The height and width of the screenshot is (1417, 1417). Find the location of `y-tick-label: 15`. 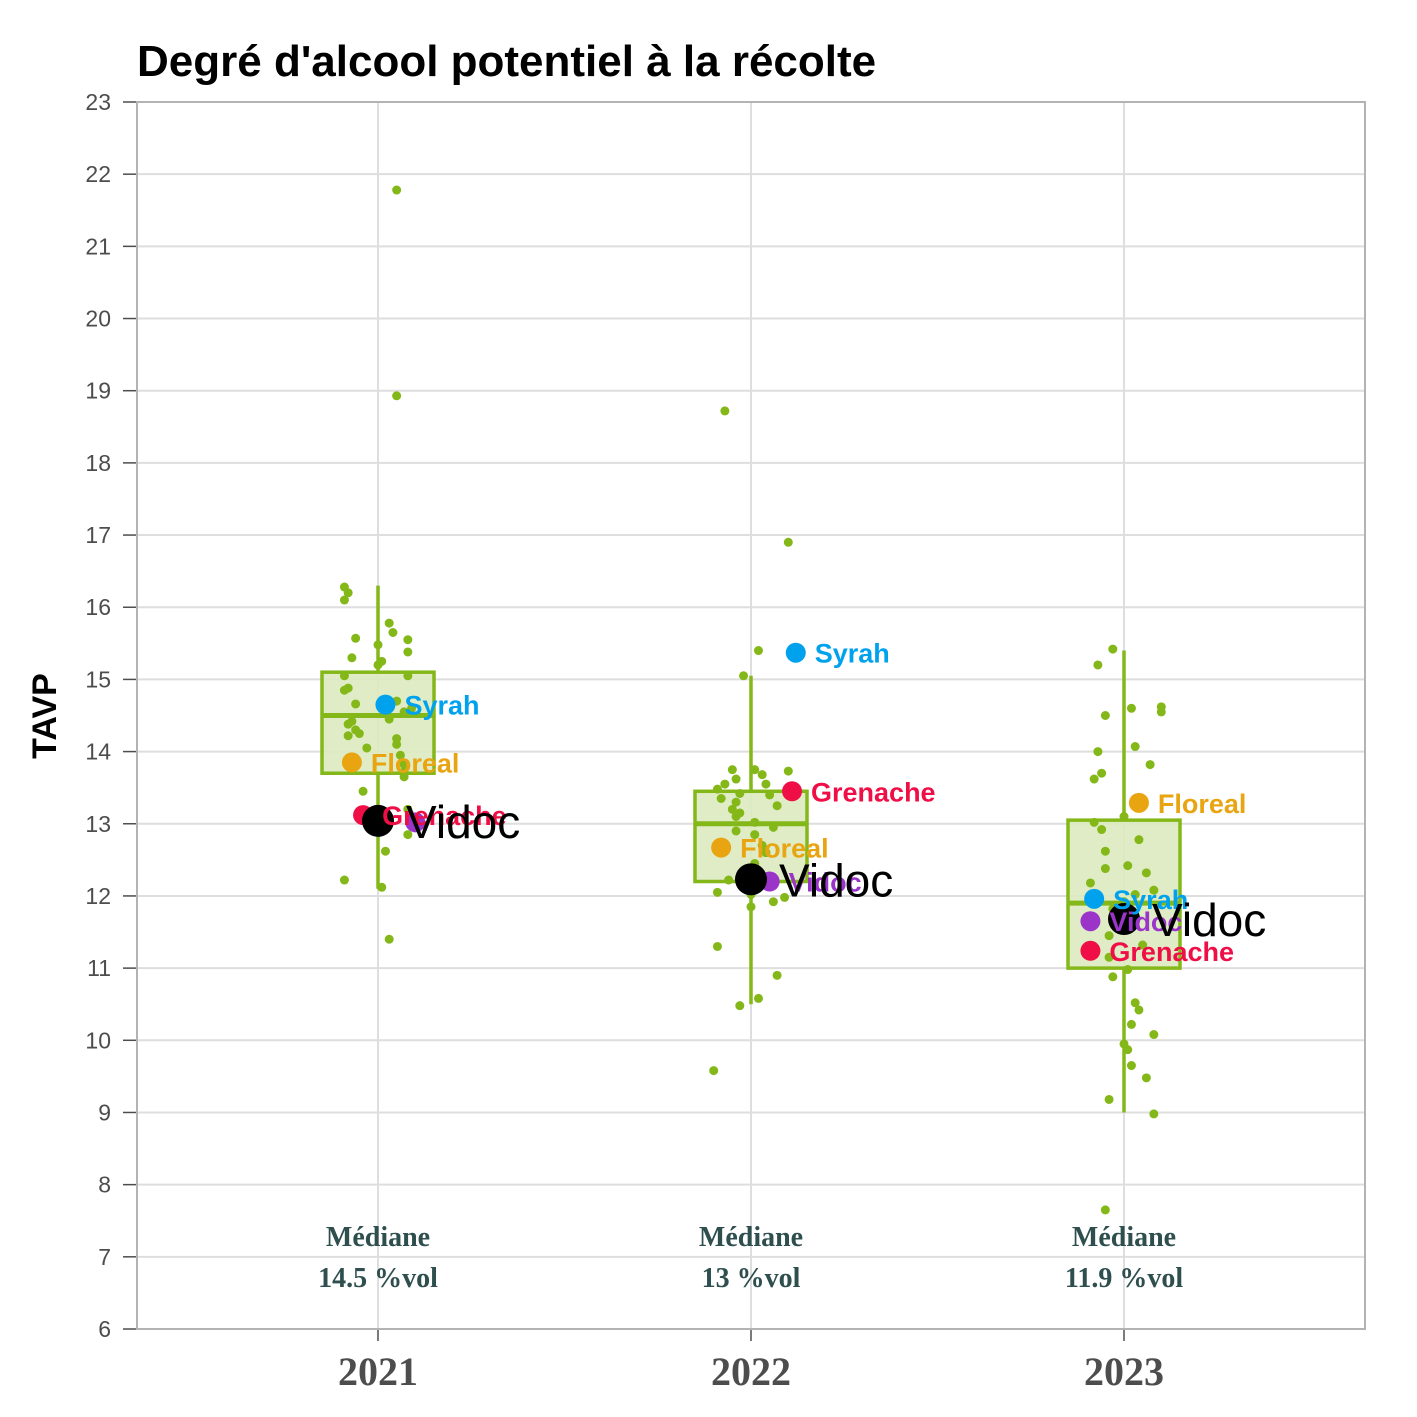

y-tick-label: 15 is located at coordinates (98, 679).